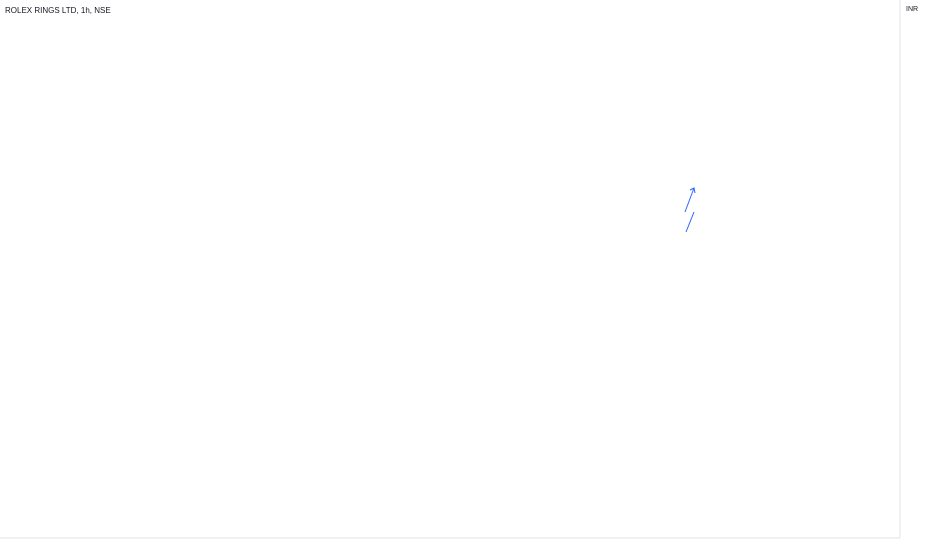 The image size is (932, 550). Describe the element at coordinates (912, 9) in the screenshot. I see `currency: INR` at that location.